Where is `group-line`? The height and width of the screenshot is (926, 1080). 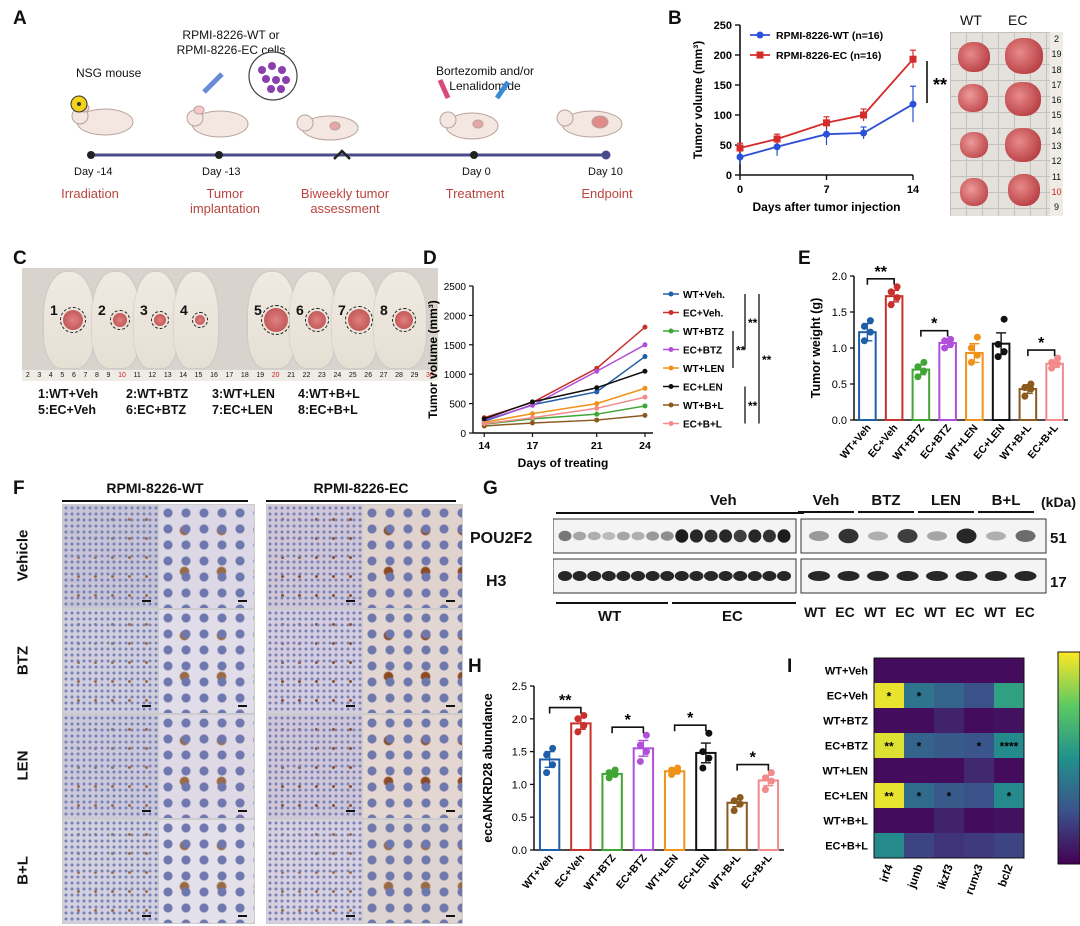
group-line is located at coordinates (612, 603).